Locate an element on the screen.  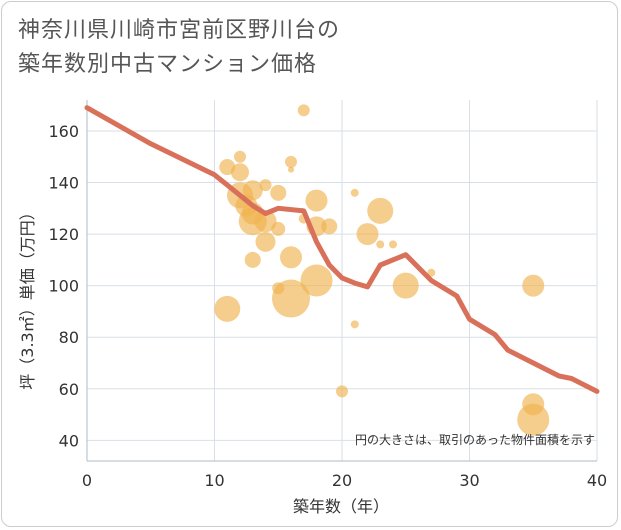
x-tick-label: 20 is located at coordinates (342, 480).